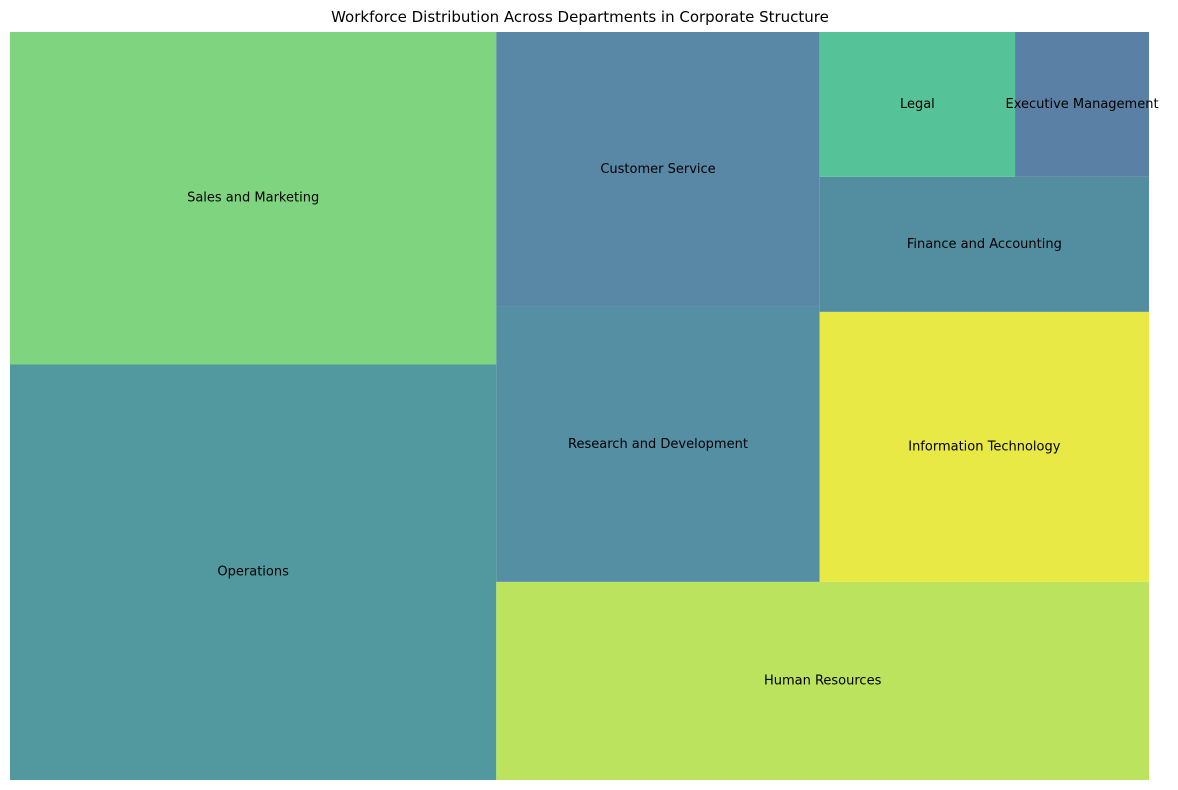  I want to click on treemap-label-legal: Legal, so click(917, 104).